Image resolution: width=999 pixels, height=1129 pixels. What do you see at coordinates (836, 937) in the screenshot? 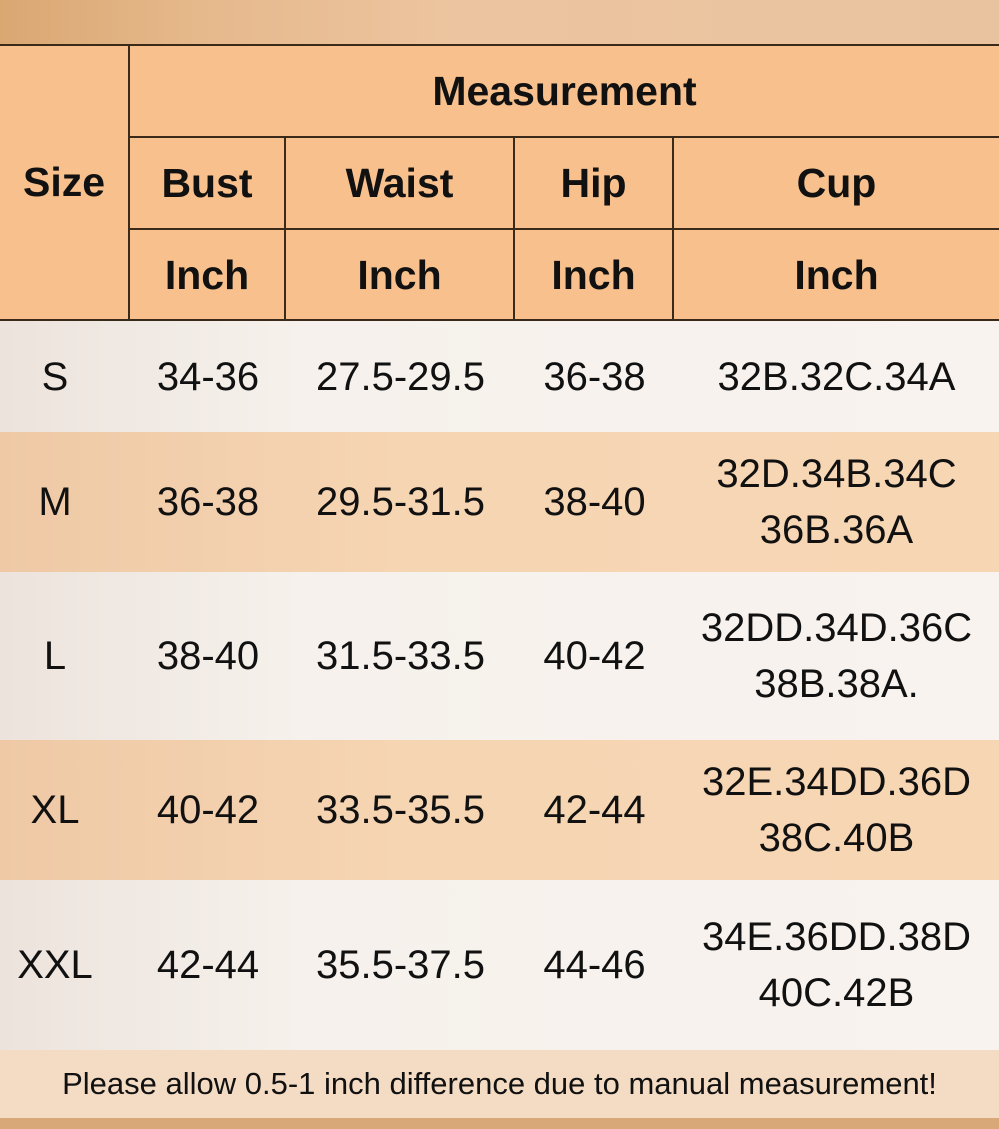
I see `cup-line: 34E.36DD.38D` at bounding box center [836, 937].